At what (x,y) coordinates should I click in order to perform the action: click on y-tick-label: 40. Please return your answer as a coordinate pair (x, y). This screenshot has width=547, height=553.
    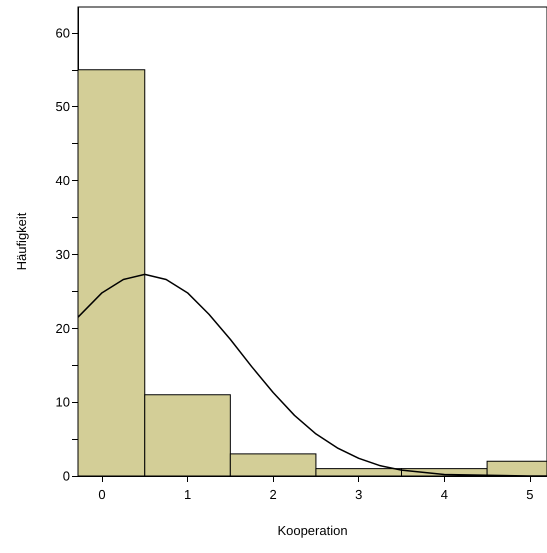
    Looking at the image, I should click on (63, 180).